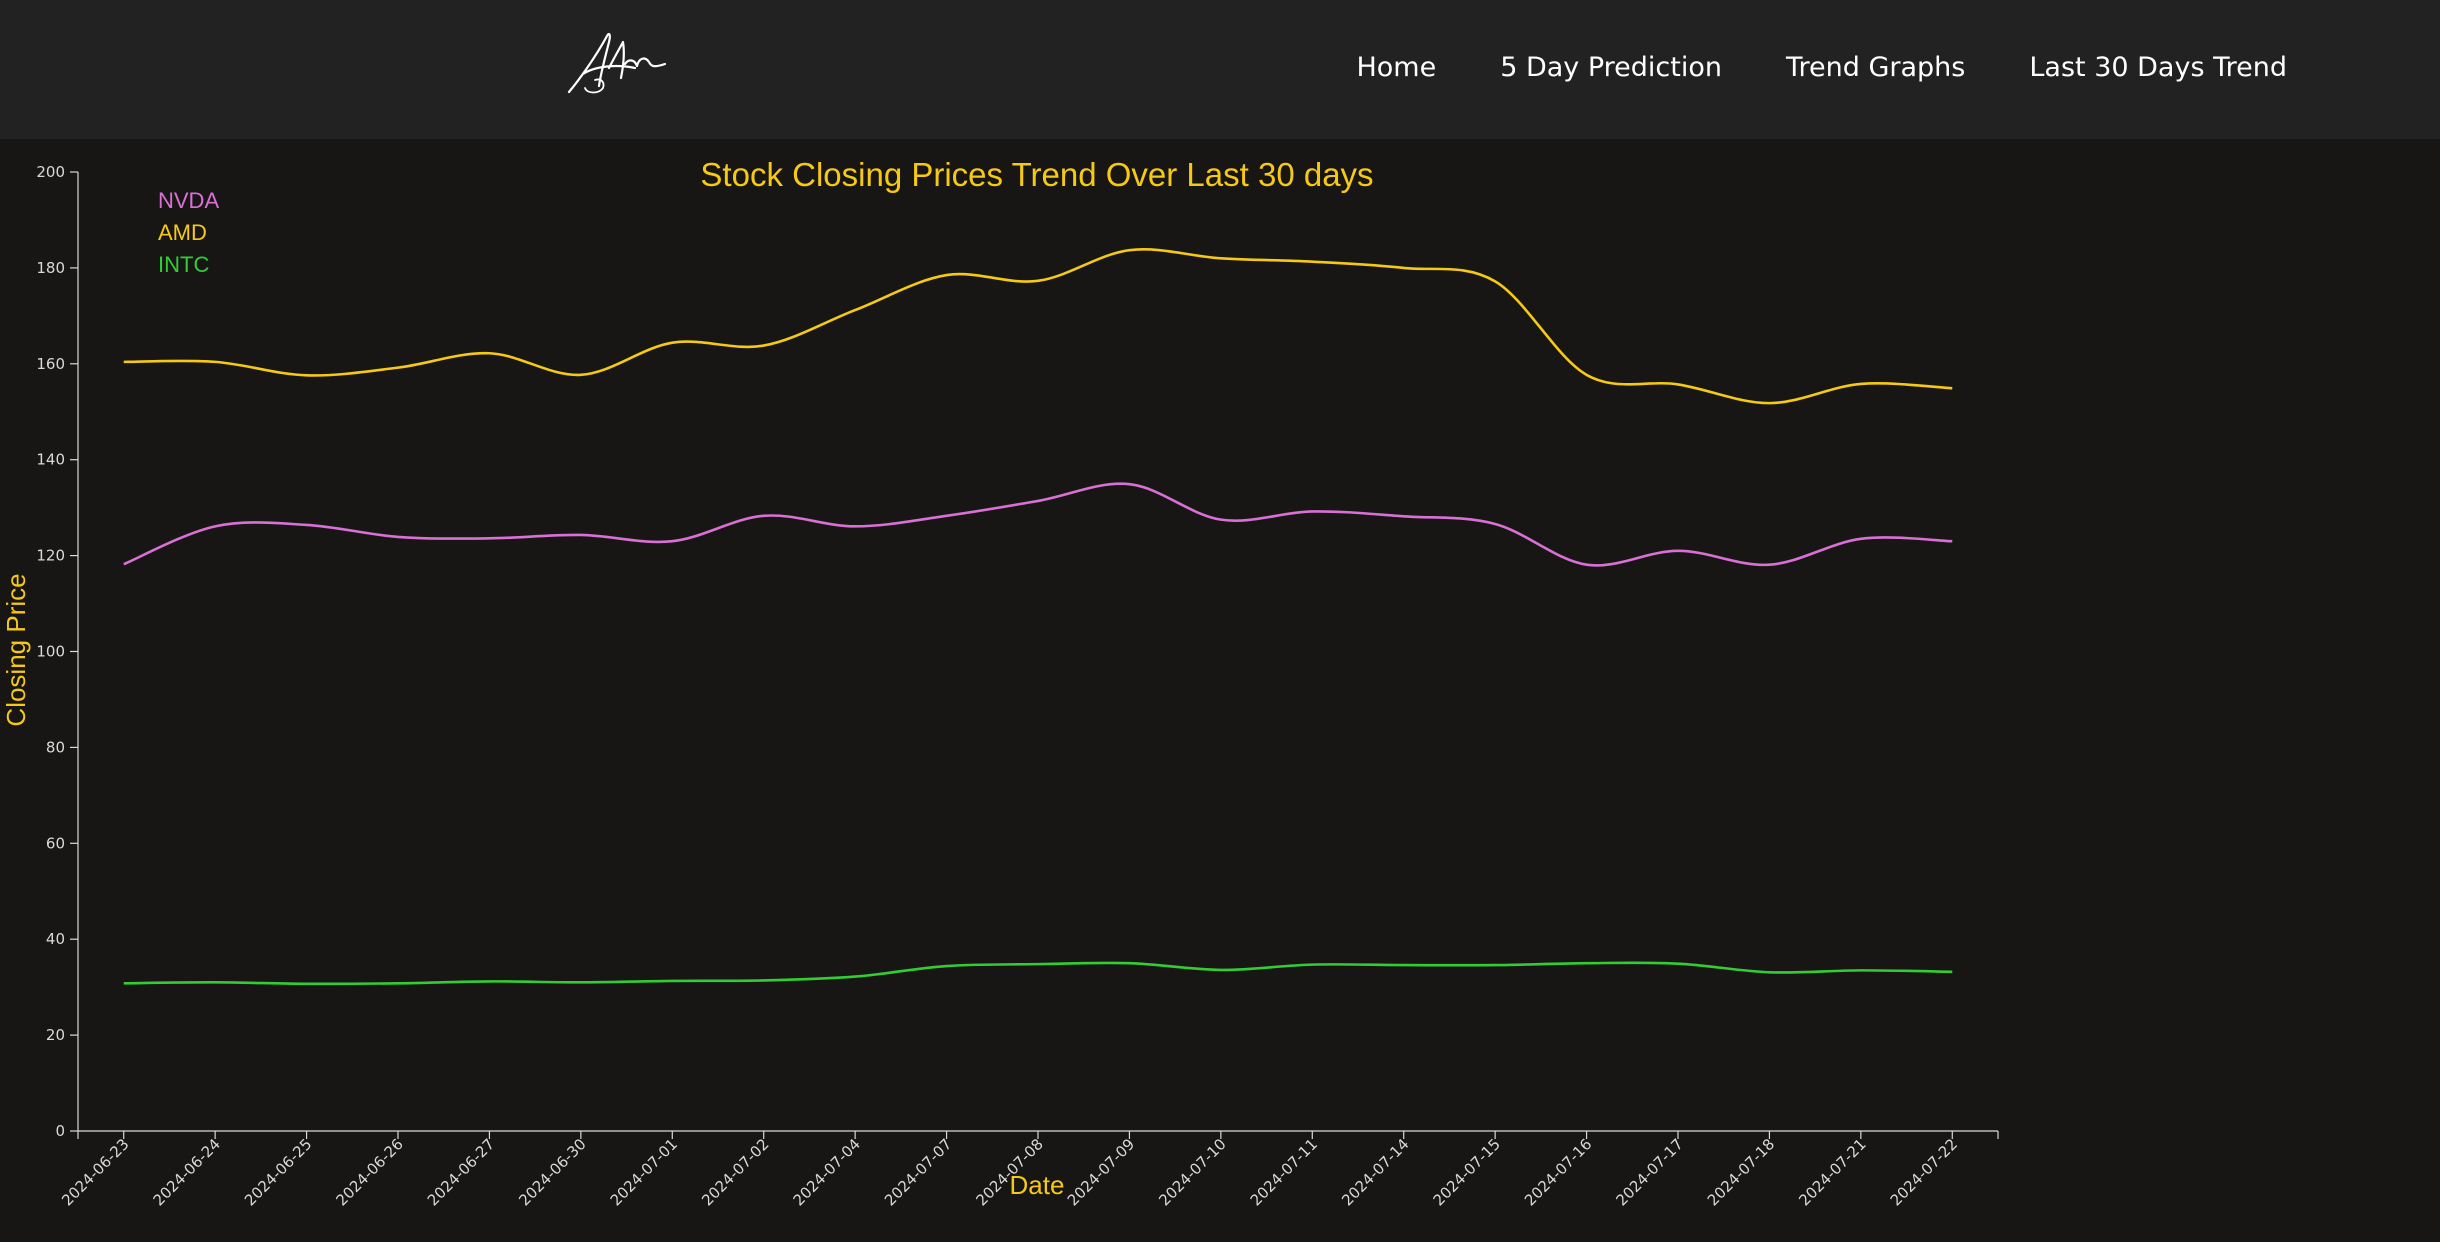 This screenshot has width=2440, height=1242. I want to click on series-line-nvda, so click(1038, 524).